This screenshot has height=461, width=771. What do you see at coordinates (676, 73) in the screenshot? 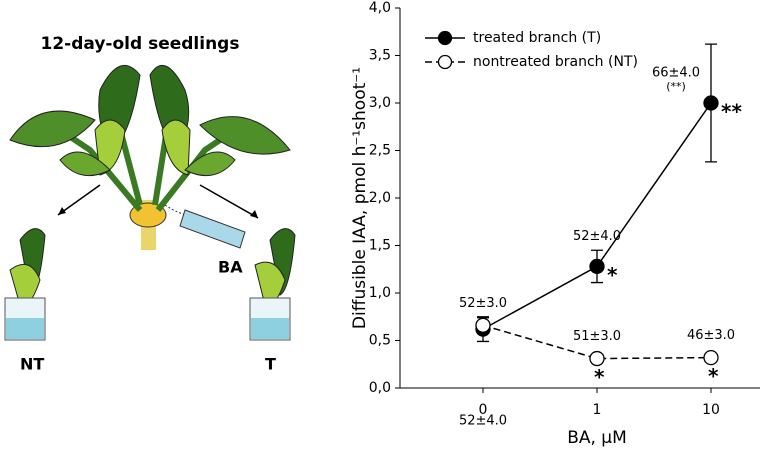
I see `point-label: 66±4.0` at bounding box center [676, 73].